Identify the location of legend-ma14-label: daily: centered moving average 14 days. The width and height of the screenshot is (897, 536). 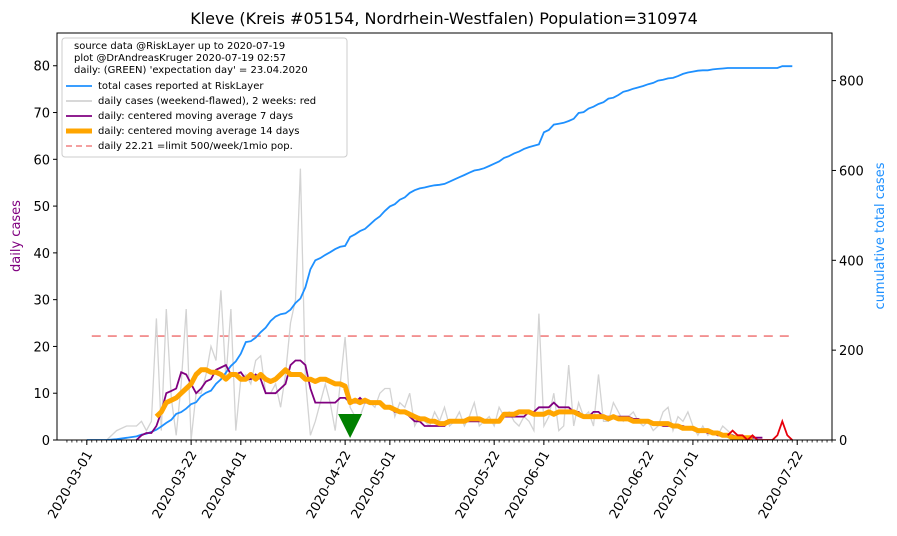
(198, 131).